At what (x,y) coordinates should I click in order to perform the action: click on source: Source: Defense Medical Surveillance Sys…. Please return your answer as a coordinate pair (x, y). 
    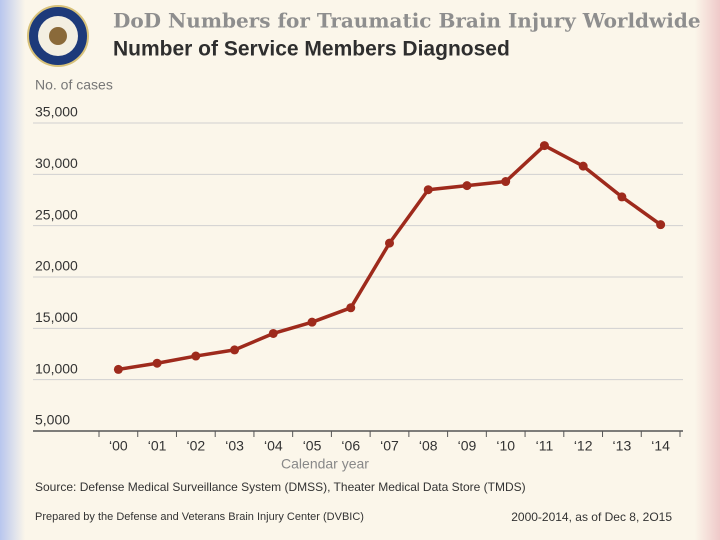
    Looking at the image, I should click on (280, 487).